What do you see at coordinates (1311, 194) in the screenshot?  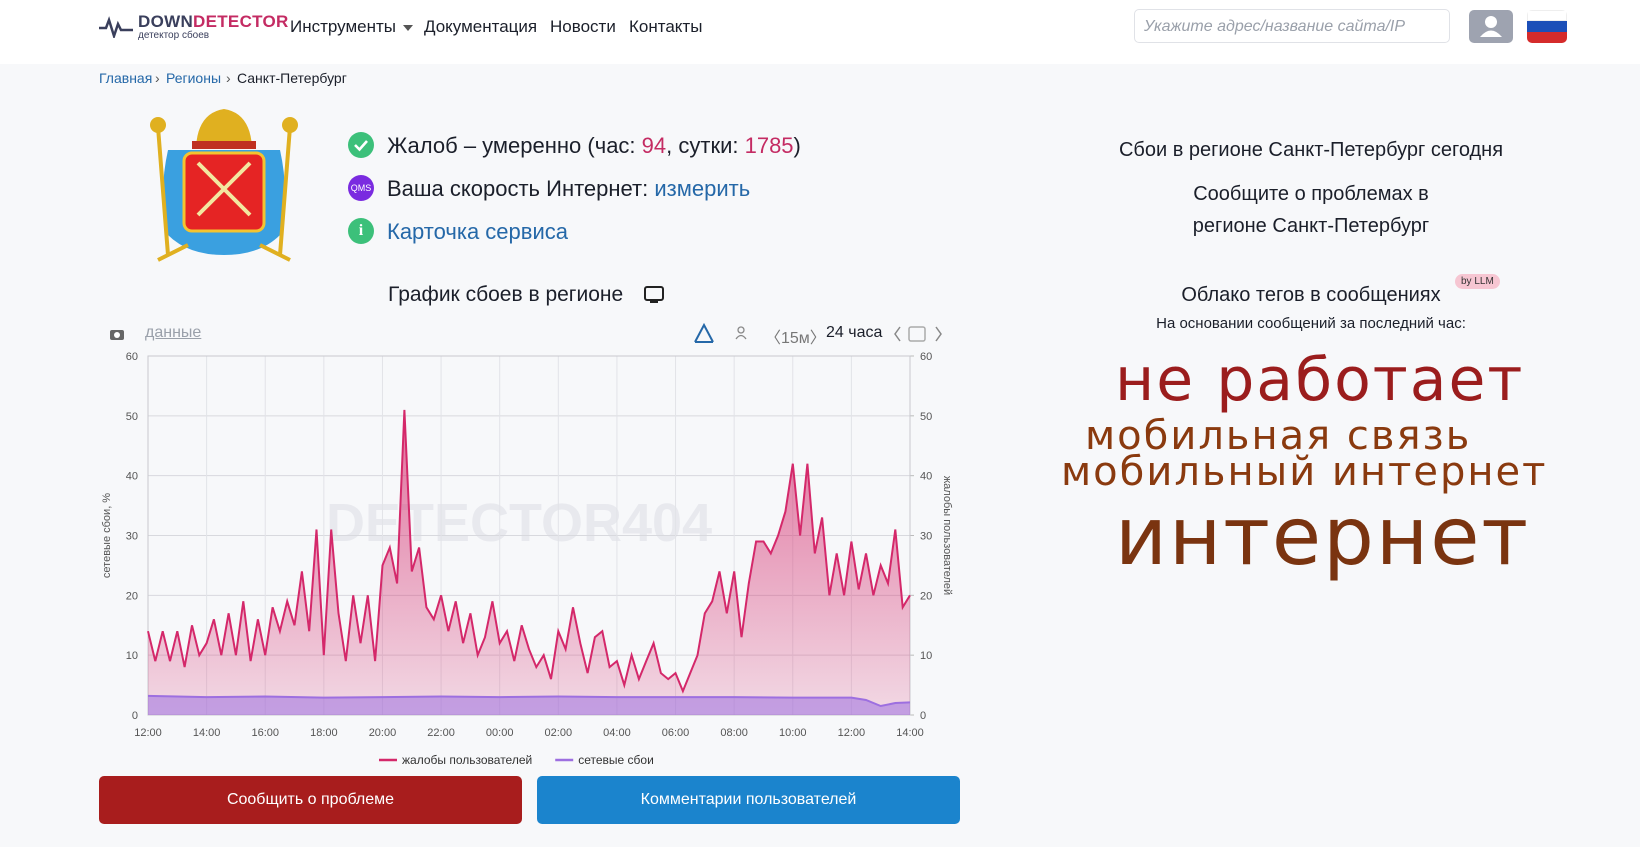 I see `report-text: Сообщите о проблемах в` at bounding box center [1311, 194].